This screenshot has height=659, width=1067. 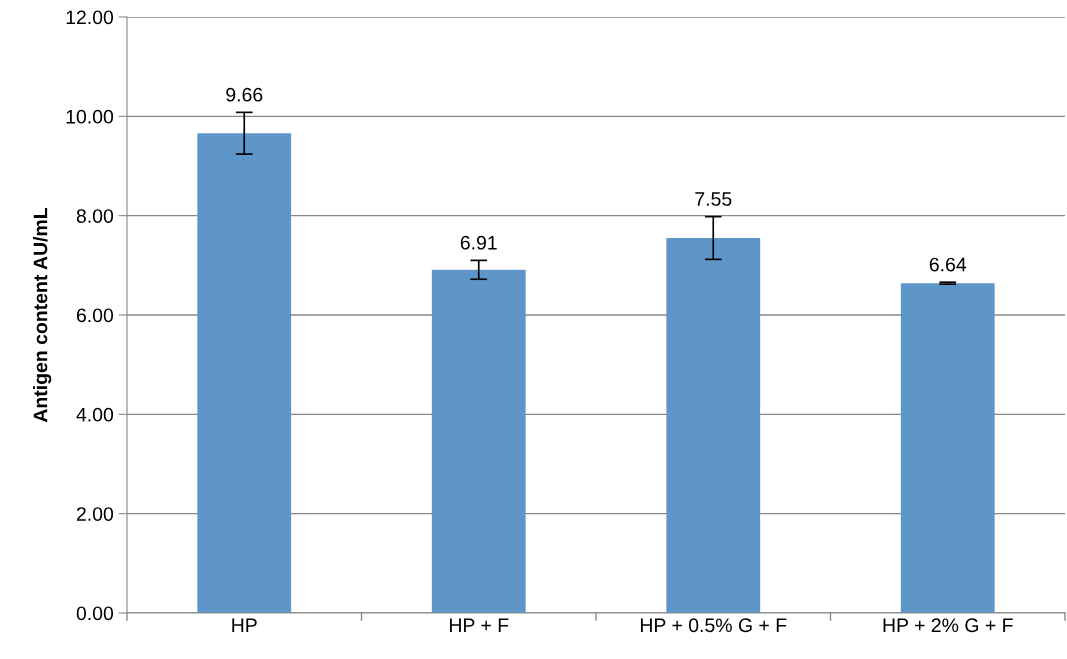 What do you see at coordinates (244, 94) in the screenshot?
I see `data-label: 9.66` at bounding box center [244, 94].